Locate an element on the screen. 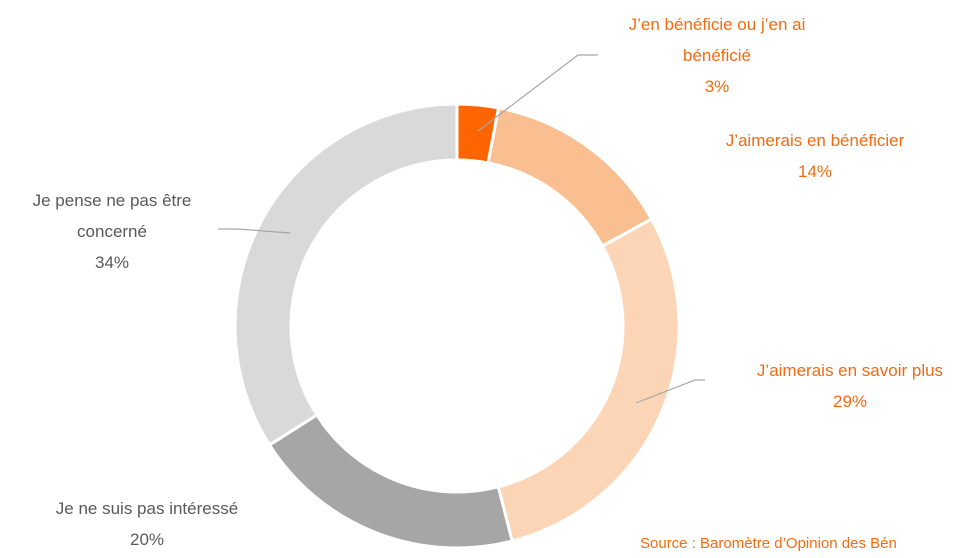  value-label: 3% is located at coordinates (717, 86).